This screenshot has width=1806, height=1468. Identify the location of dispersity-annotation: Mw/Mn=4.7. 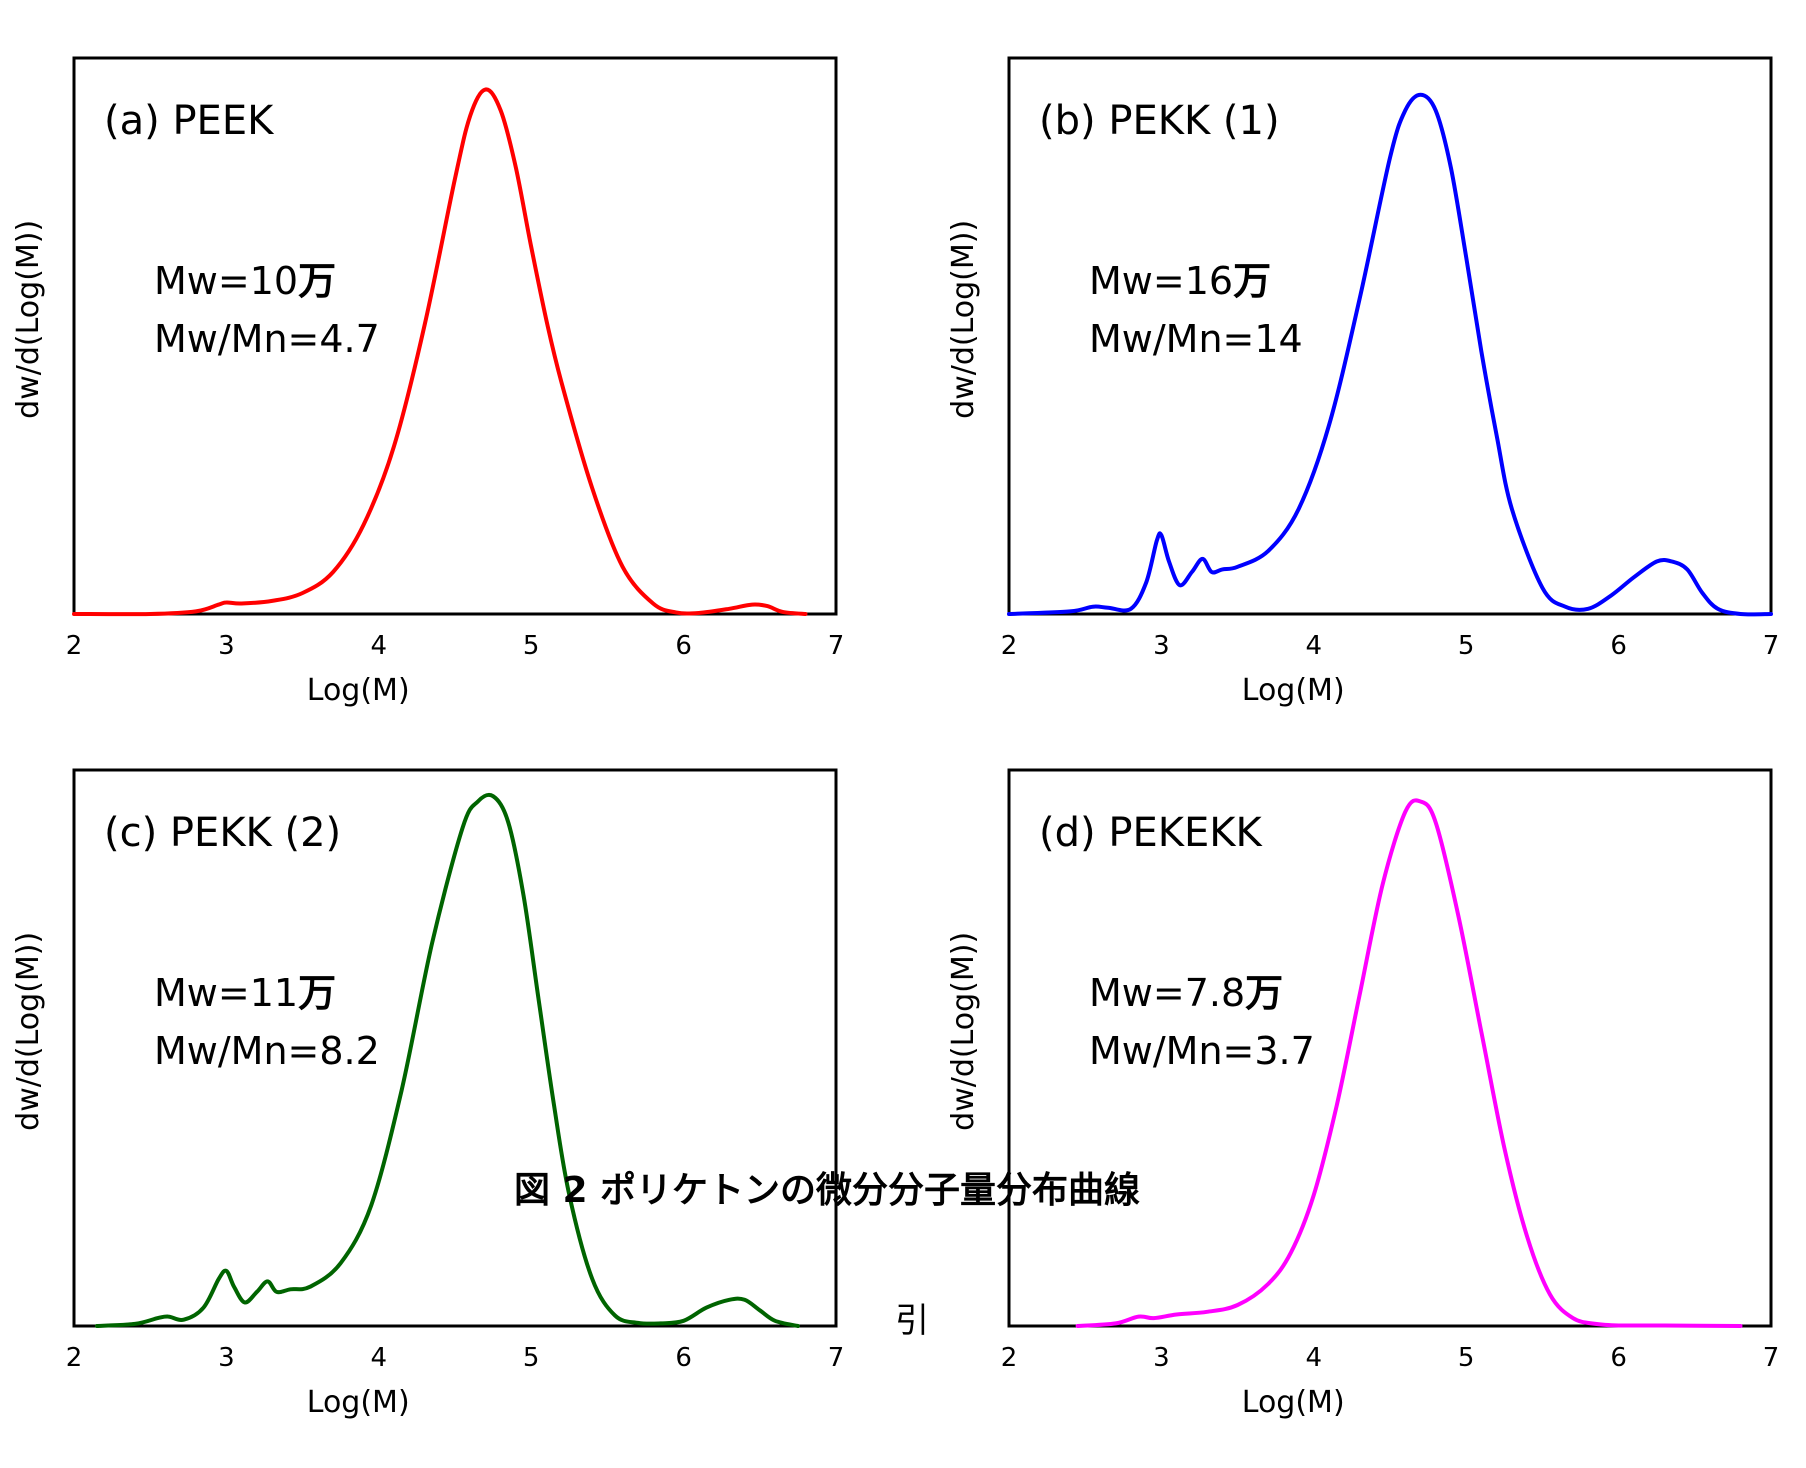
(267, 339).